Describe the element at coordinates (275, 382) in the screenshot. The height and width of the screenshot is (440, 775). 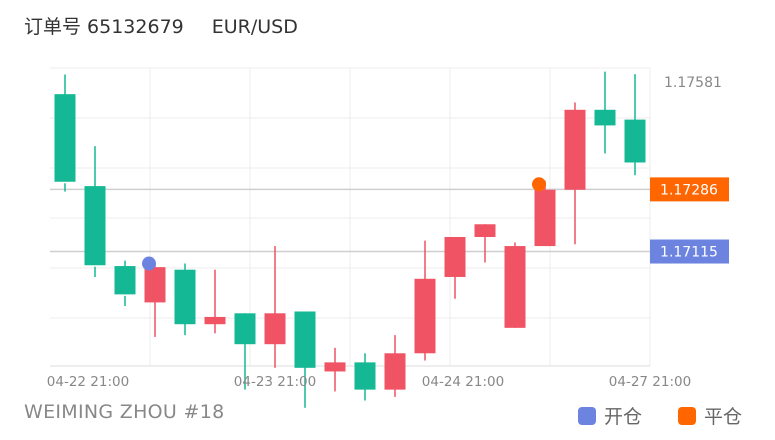
I see `x-tick-label: 04-23 21:00` at that location.